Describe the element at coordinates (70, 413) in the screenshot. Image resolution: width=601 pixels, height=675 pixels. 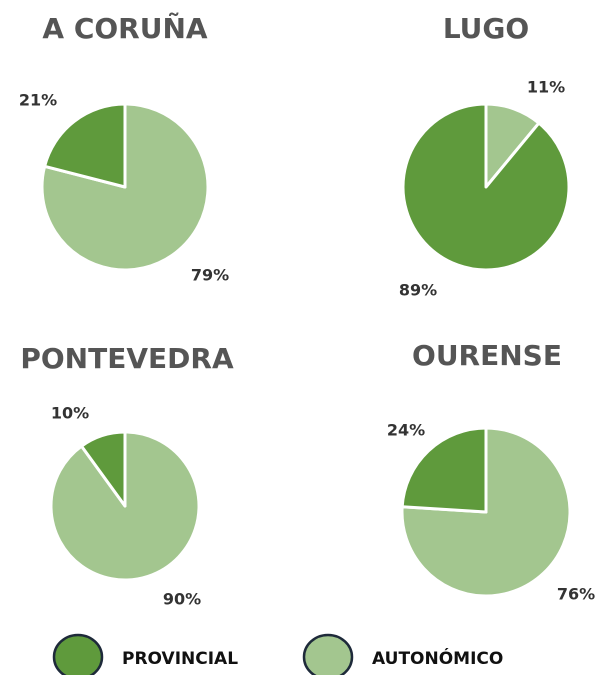
I see `data-label: 10%` at that location.